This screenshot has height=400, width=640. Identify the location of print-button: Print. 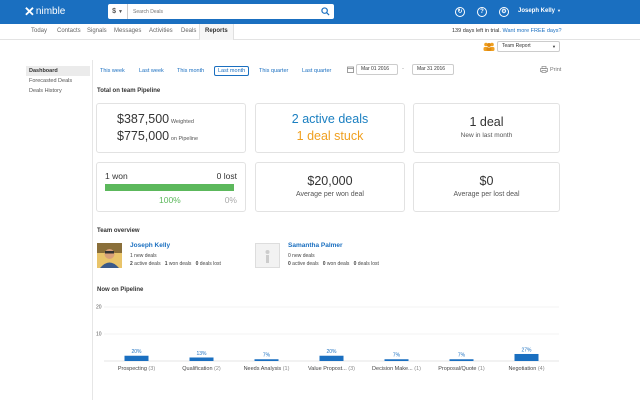
(550, 69).